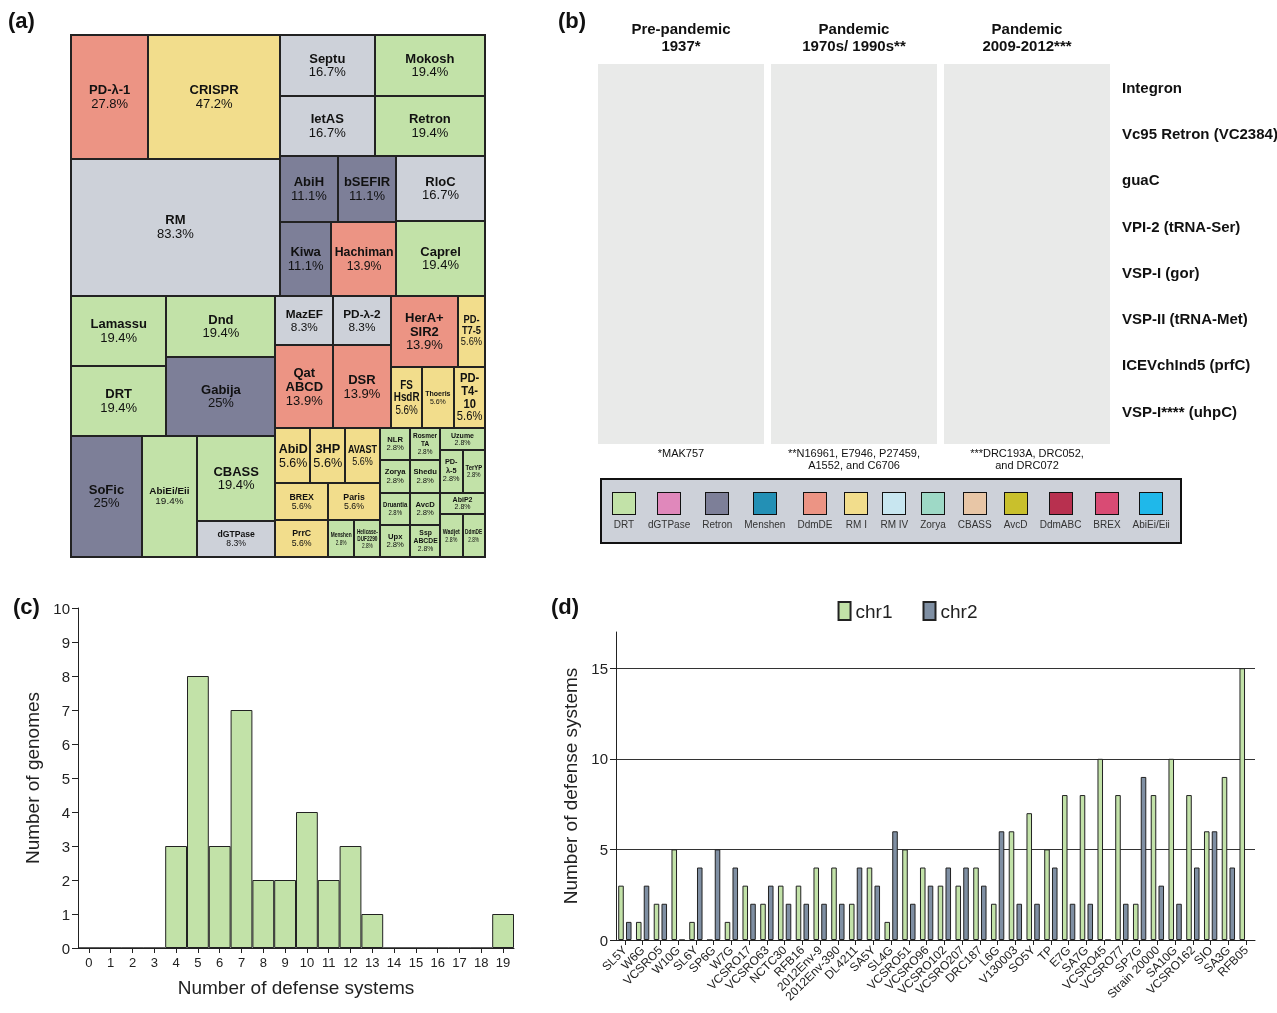  What do you see at coordinates (154, 962) in the screenshot?
I see `x-tick-label: 3` at bounding box center [154, 962].